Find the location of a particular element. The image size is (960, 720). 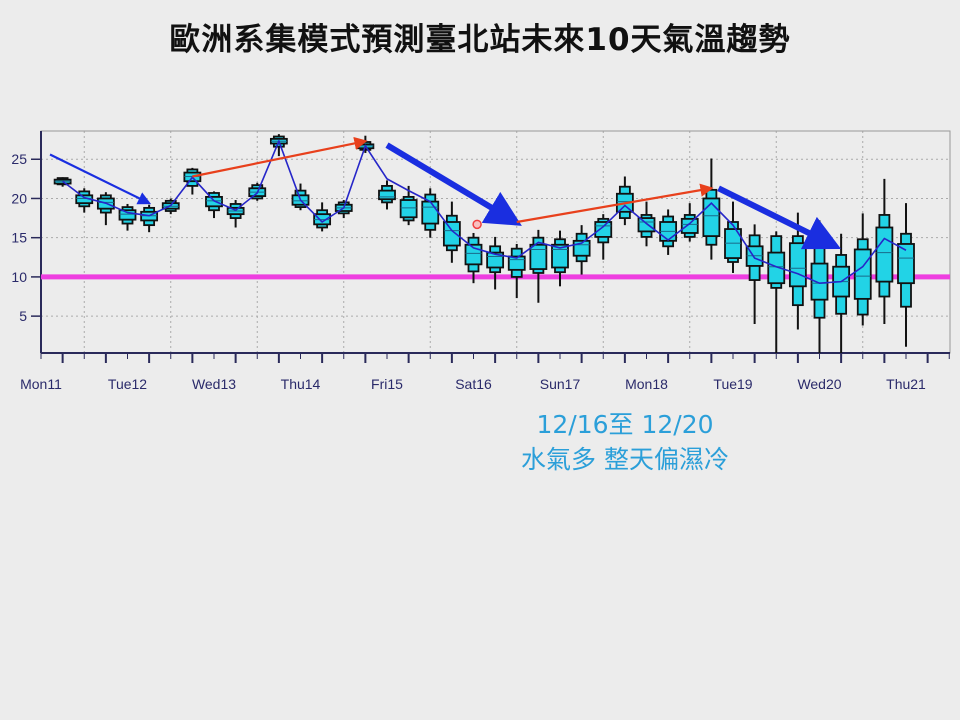

x-tick-label-thu21: Thu21 is located at coordinates (906, 384).